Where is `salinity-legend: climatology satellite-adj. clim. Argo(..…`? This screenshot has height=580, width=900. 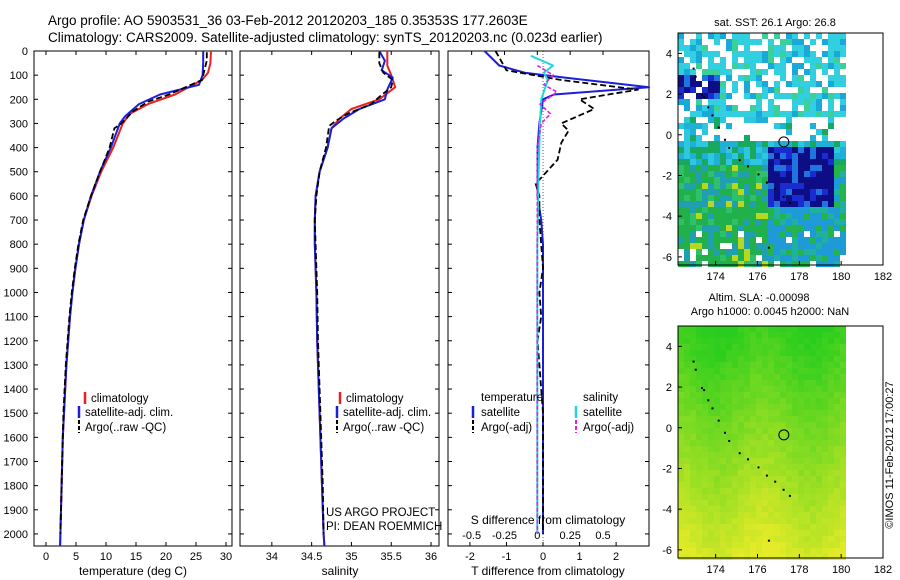 salinity-legend: climatology satellite-adj. clim. Argo(..… is located at coordinates (383, 413).